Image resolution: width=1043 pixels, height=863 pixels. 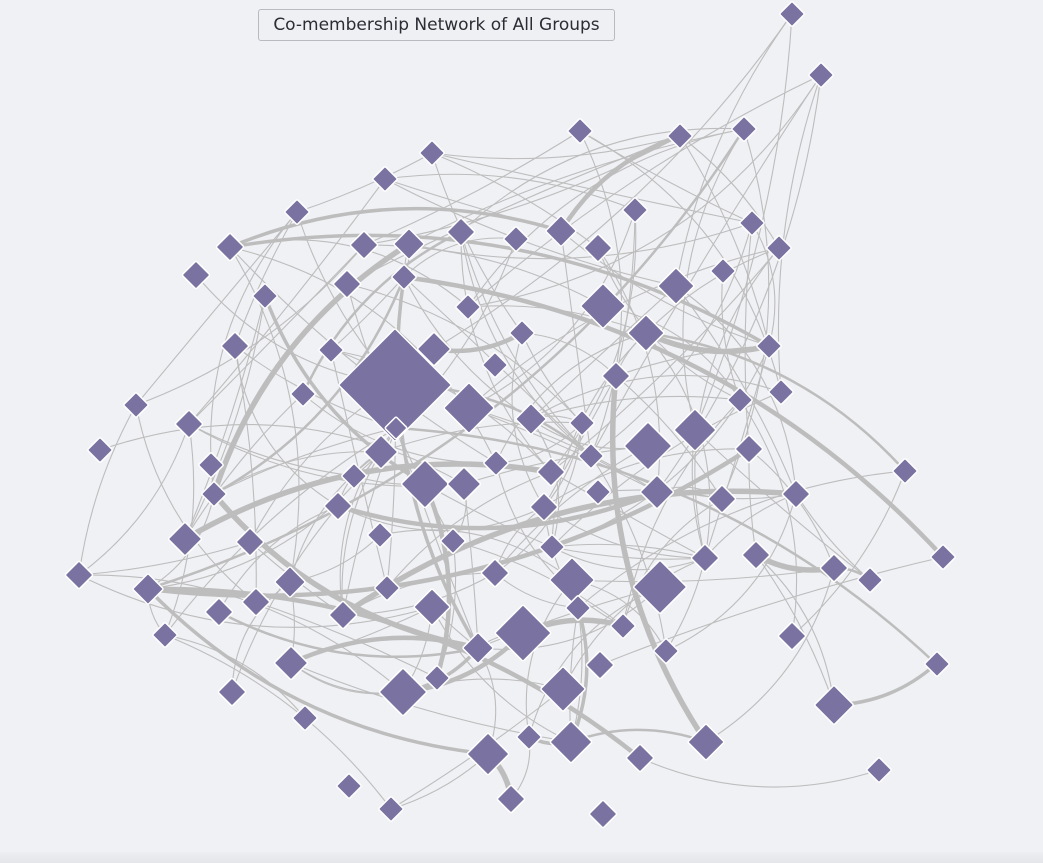 I want to click on network-node-n88, so click(x=523, y=633).